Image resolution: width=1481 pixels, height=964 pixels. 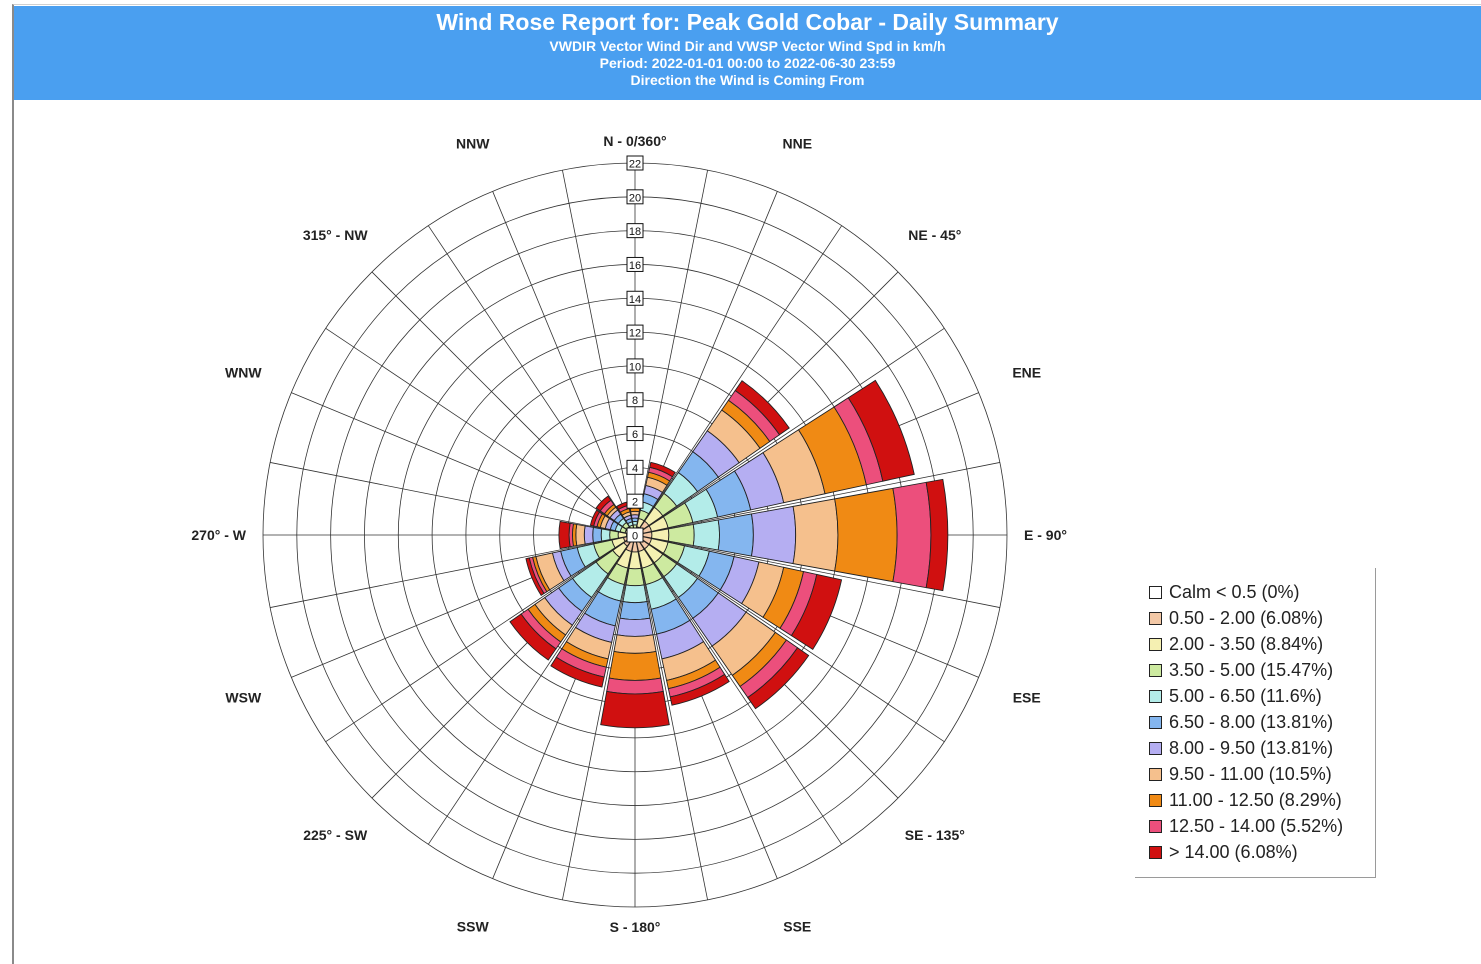 I want to click on legend-item: 11.00 - 12.50 (8.29%), so click(x=1245, y=800).